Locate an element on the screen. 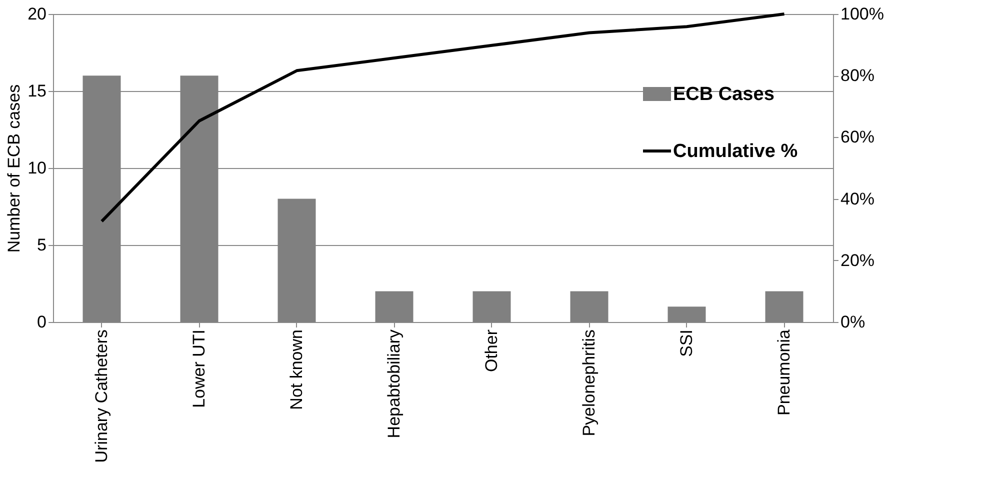  x-tick-label: Not known is located at coordinates (296, 370).